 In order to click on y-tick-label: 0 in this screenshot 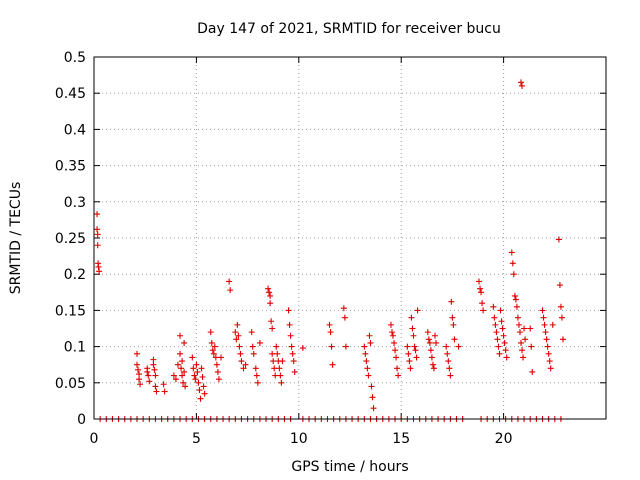, I will do `click(81, 420)`.